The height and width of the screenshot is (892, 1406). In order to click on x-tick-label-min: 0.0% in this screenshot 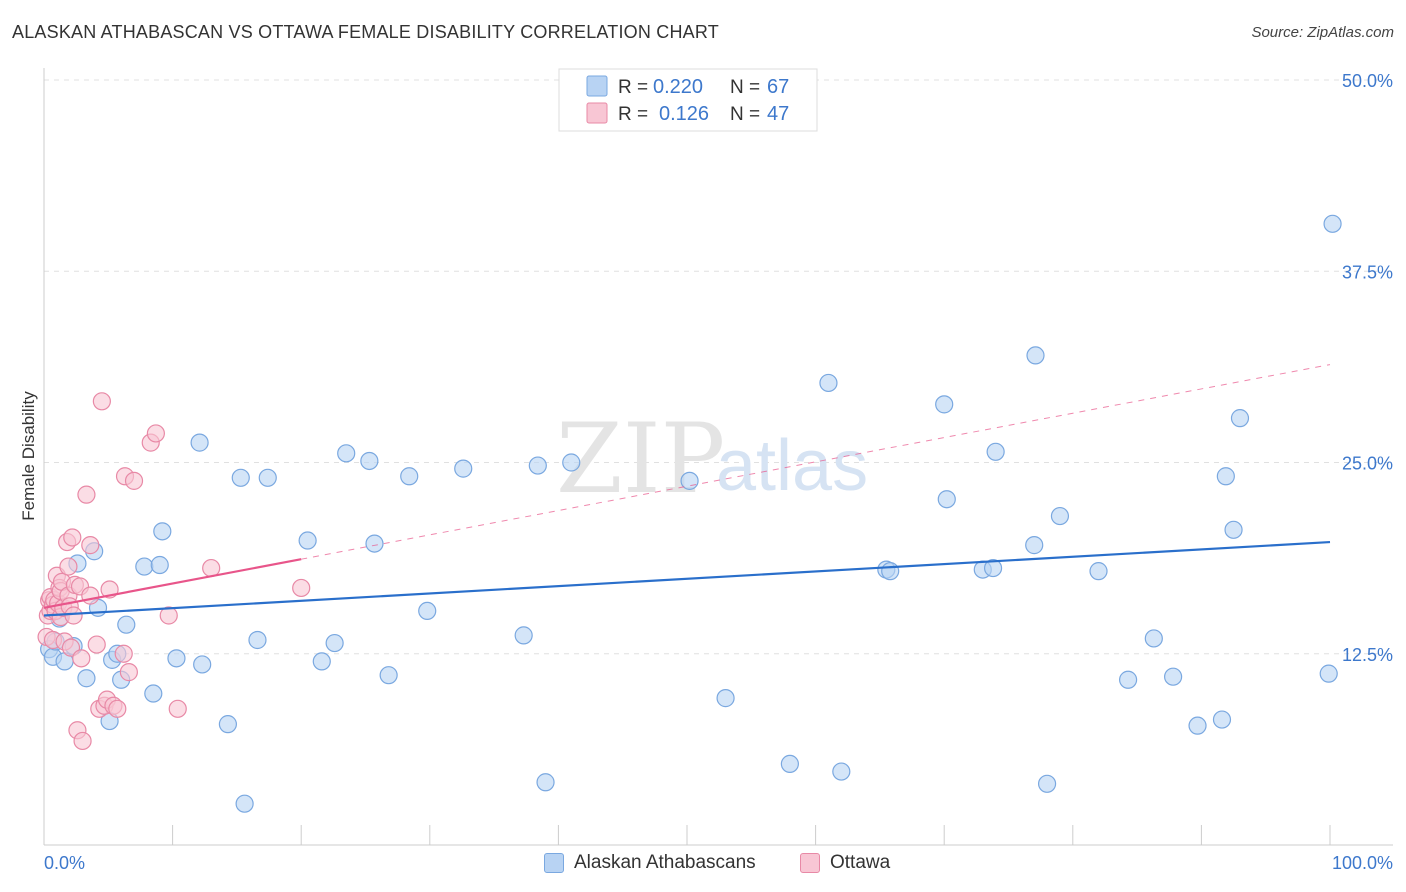, I will do `click(64, 863)`.